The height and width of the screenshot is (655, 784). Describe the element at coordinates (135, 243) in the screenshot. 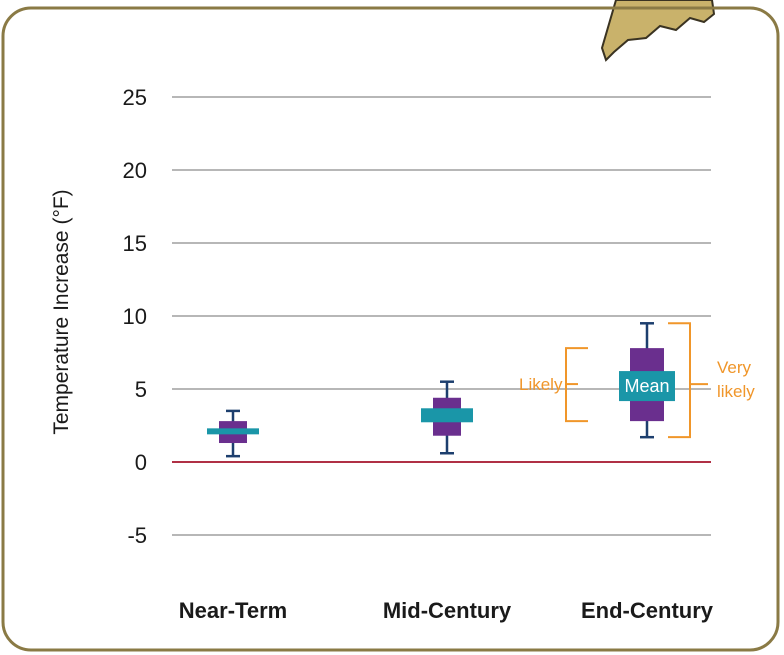

I see `y-tick-label: 15` at that location.